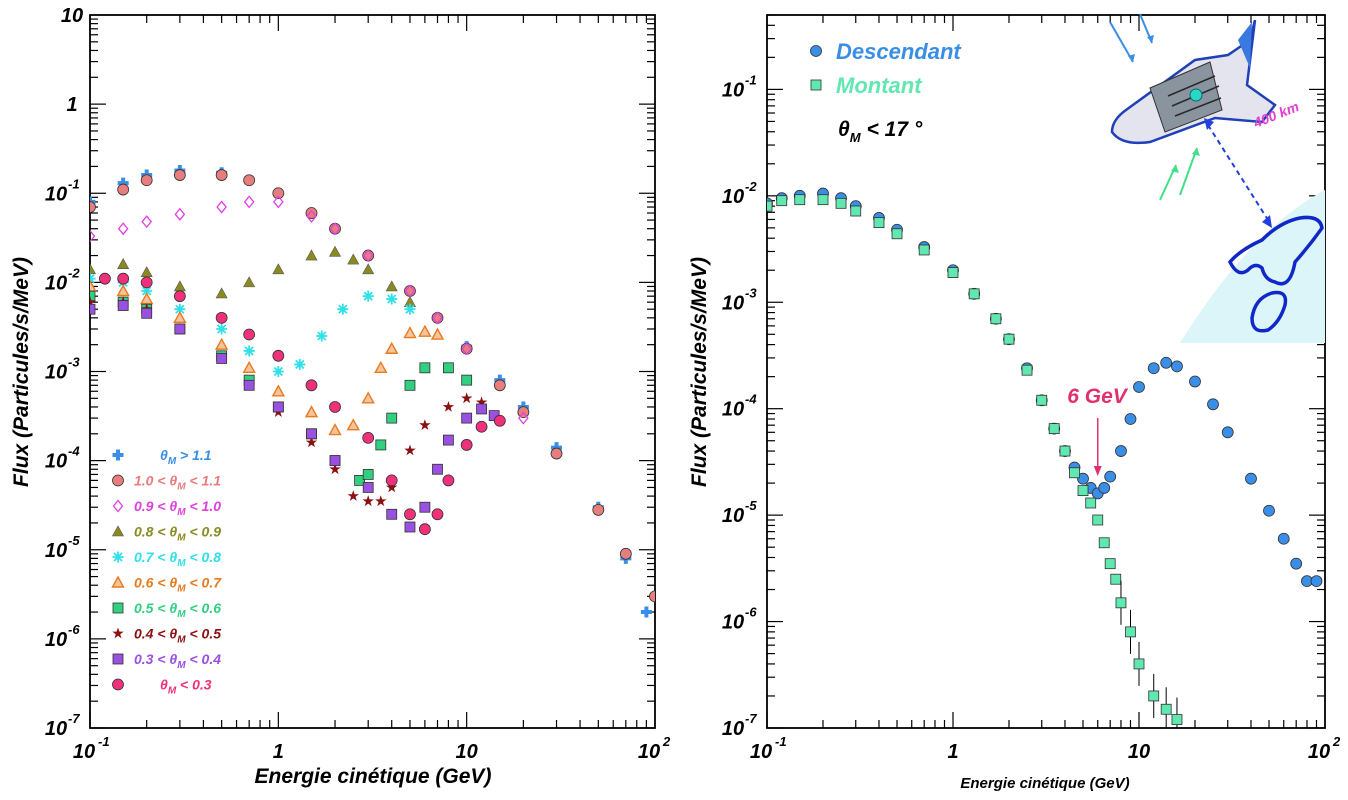  What do you see at coordinates (151, 608) in the screenshot?
I see `legend-label-prefix: 0.5 <` at bounding box center [151, 608].